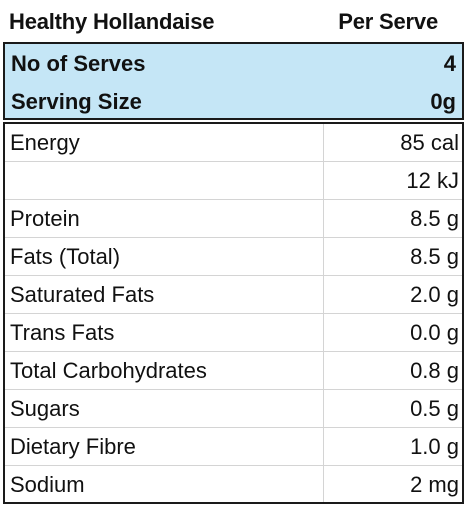 Image resolution: width=470 pixels, height=509 pixels. Describe the element at coordinates (78, 63) in the screenshot. I see `serves-label: No of Serves` at that location.